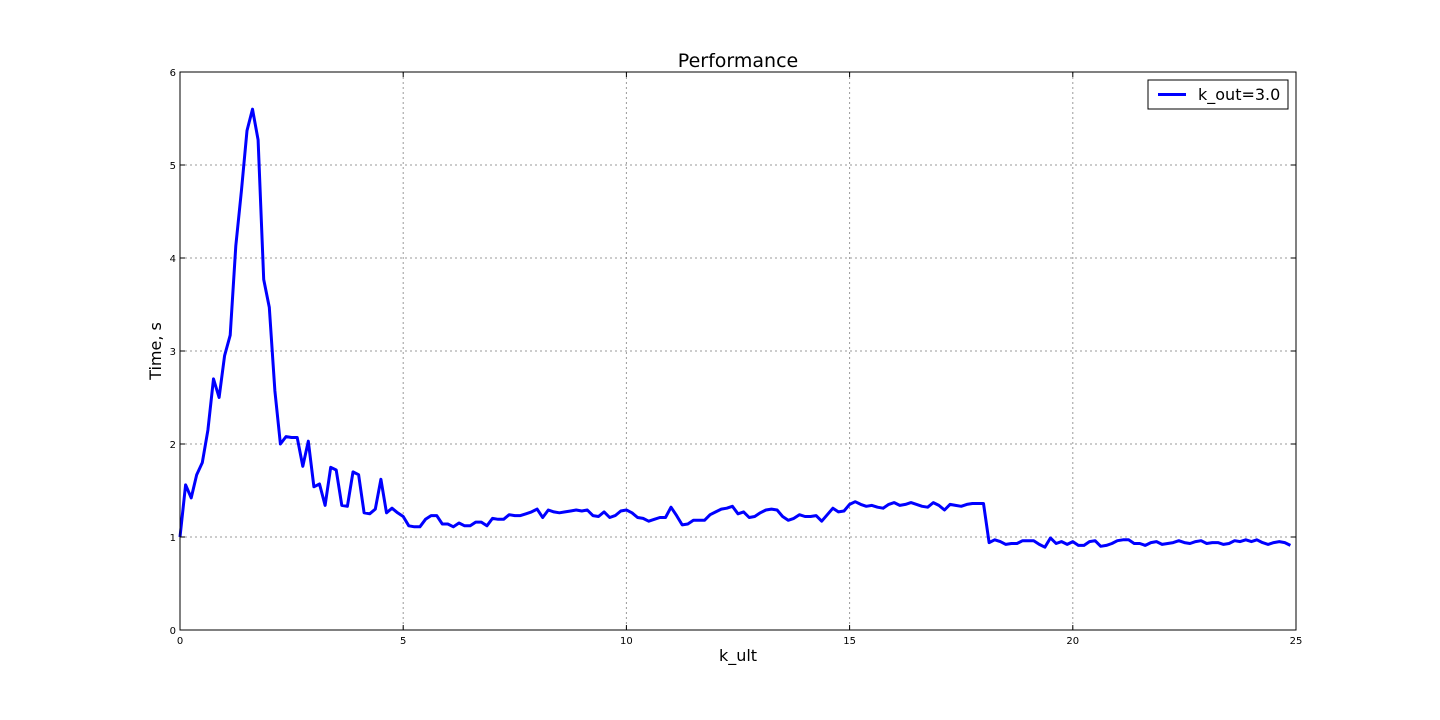 The width and height of the screenshot is (1440, 720). What do you see at coordinates (173, 259) in the screenshot?
I see `y-tick-label: 4` at bounding box center [173, 259].